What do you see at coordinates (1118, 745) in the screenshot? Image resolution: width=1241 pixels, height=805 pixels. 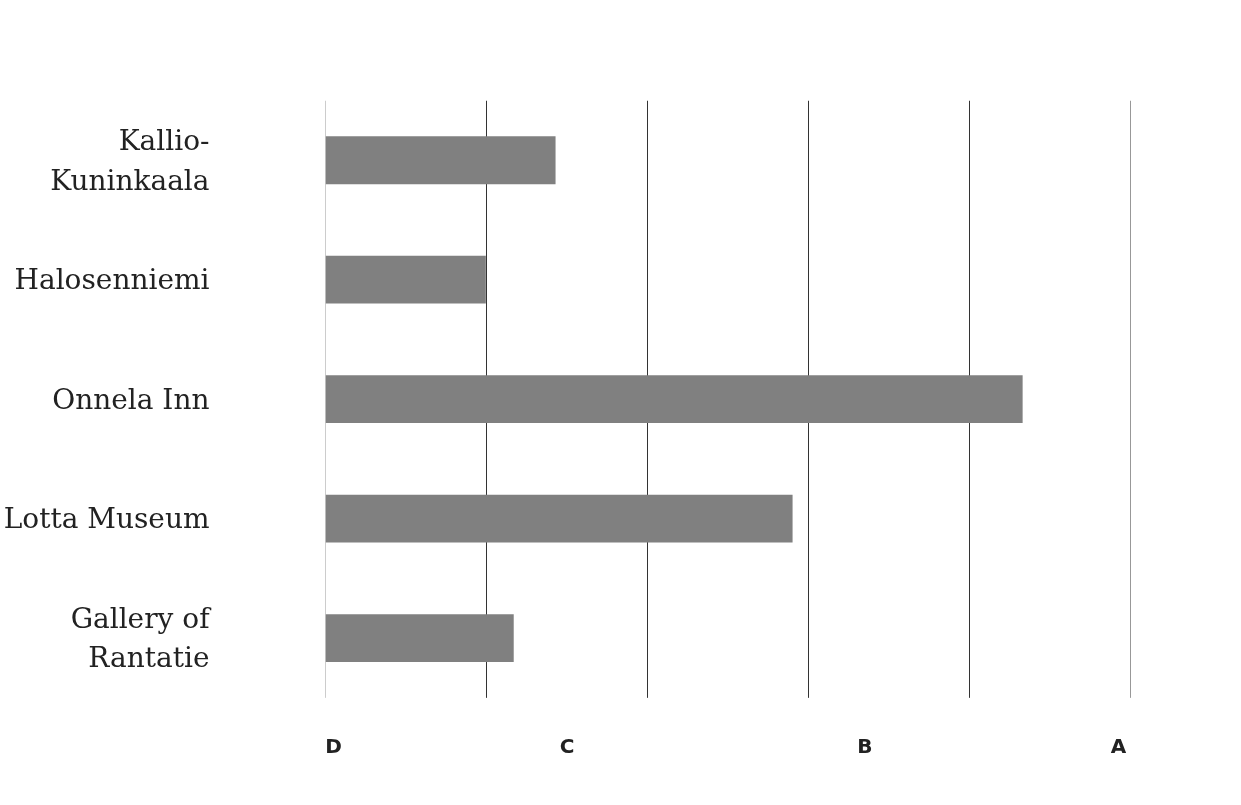 I see `text: A` at bounding box center [1118, 745].